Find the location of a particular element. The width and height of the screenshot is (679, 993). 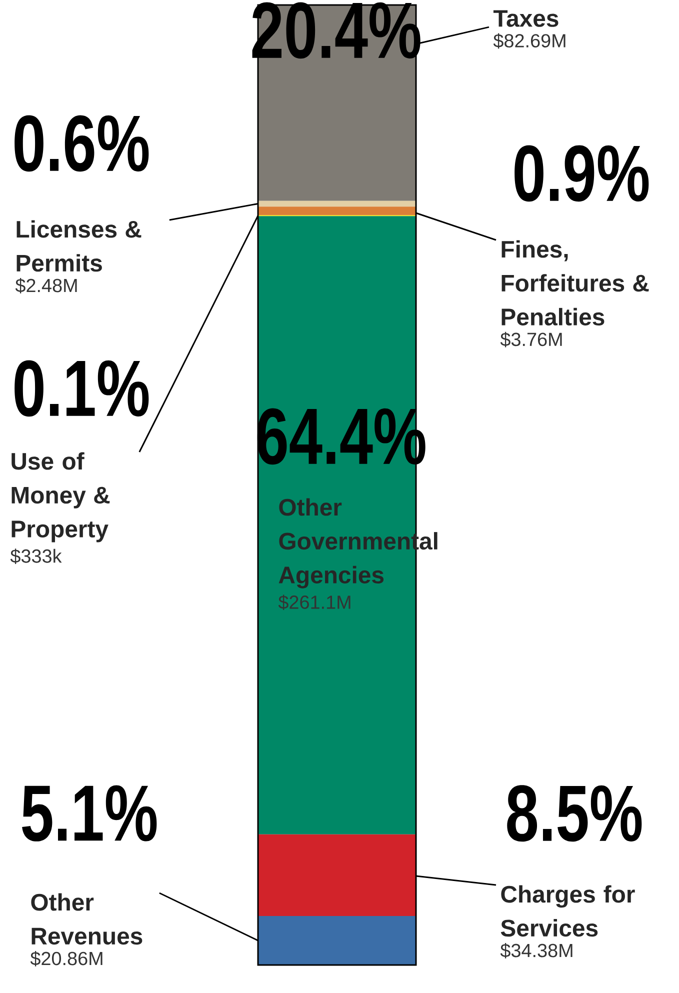

text: $34.38M is located at coordinates (536, 950).